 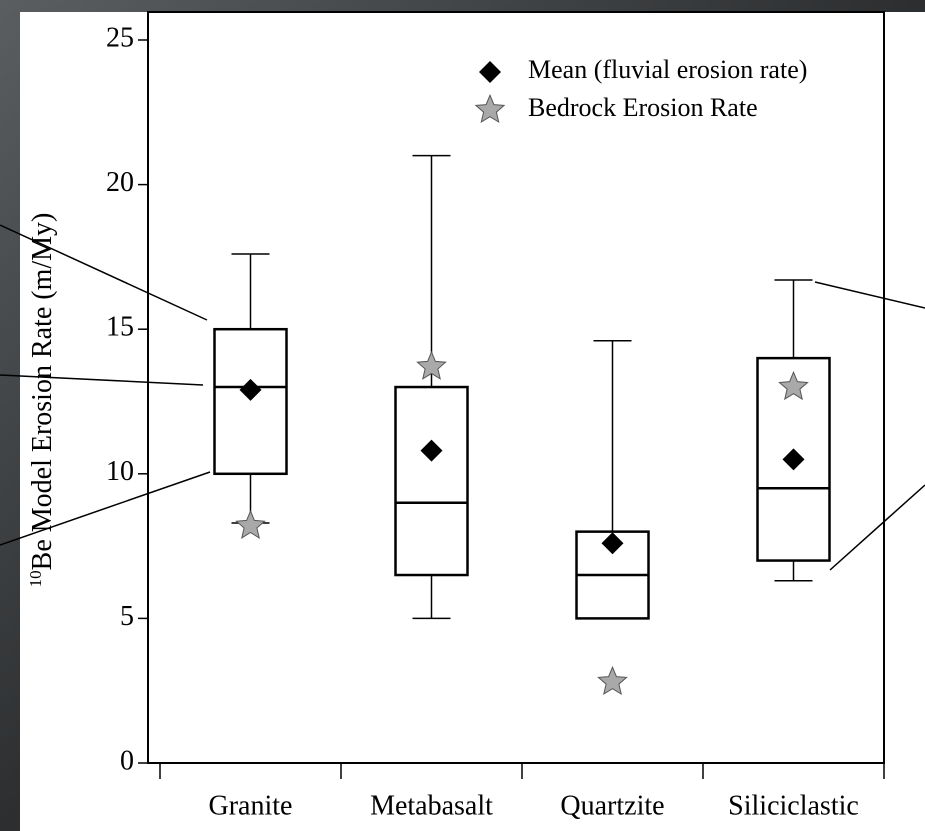 I want to click on y-tick-label: 0, so click(x=127, y=760).